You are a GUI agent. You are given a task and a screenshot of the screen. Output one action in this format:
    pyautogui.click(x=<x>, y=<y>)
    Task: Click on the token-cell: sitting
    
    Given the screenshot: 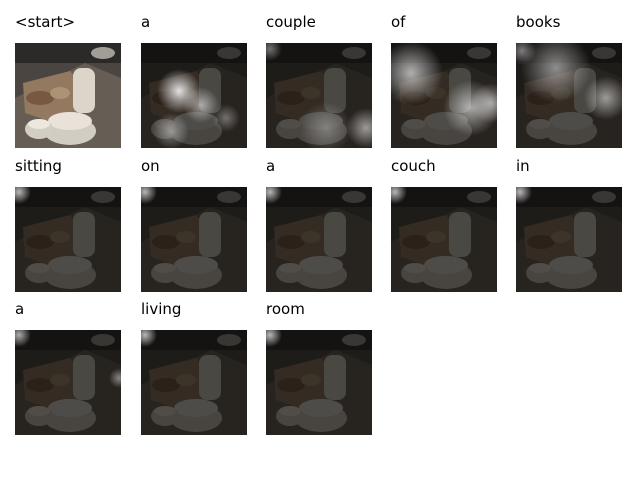 What is the action you would take?
    pyautogui.click(x=68, y=224)
    